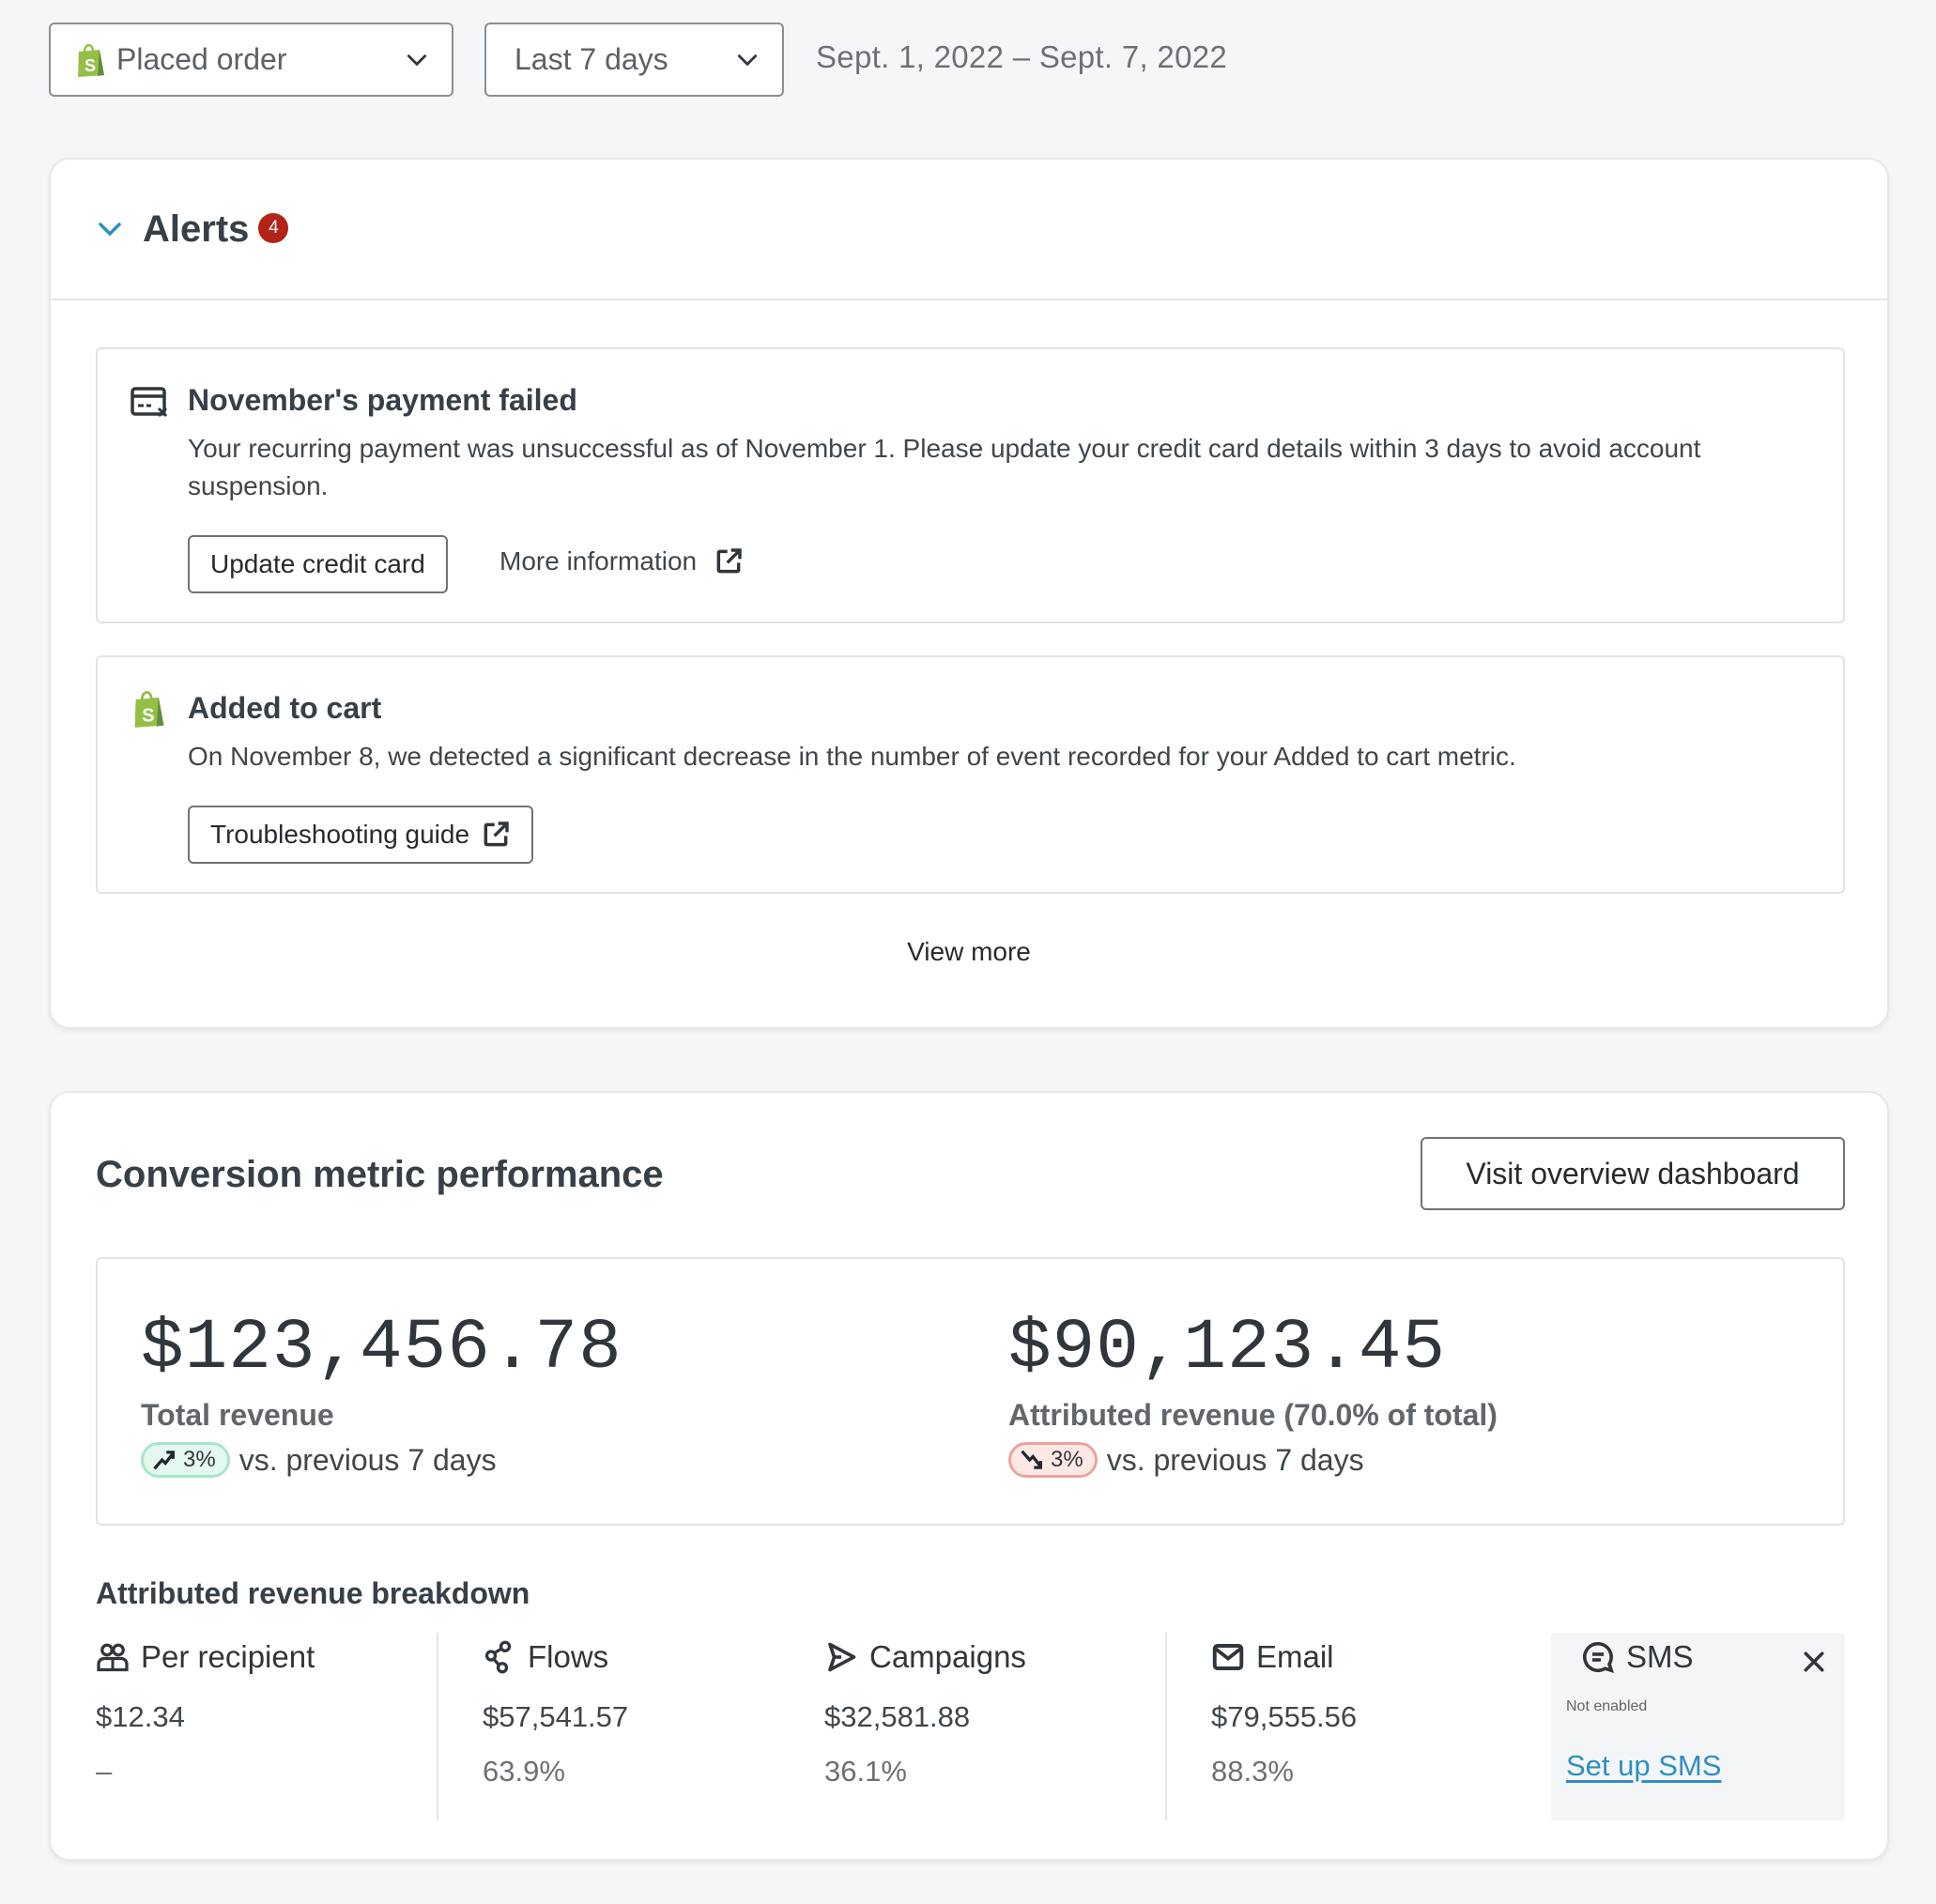  I want to click on breakdown-label: Per recipient, so click(228, 1656).